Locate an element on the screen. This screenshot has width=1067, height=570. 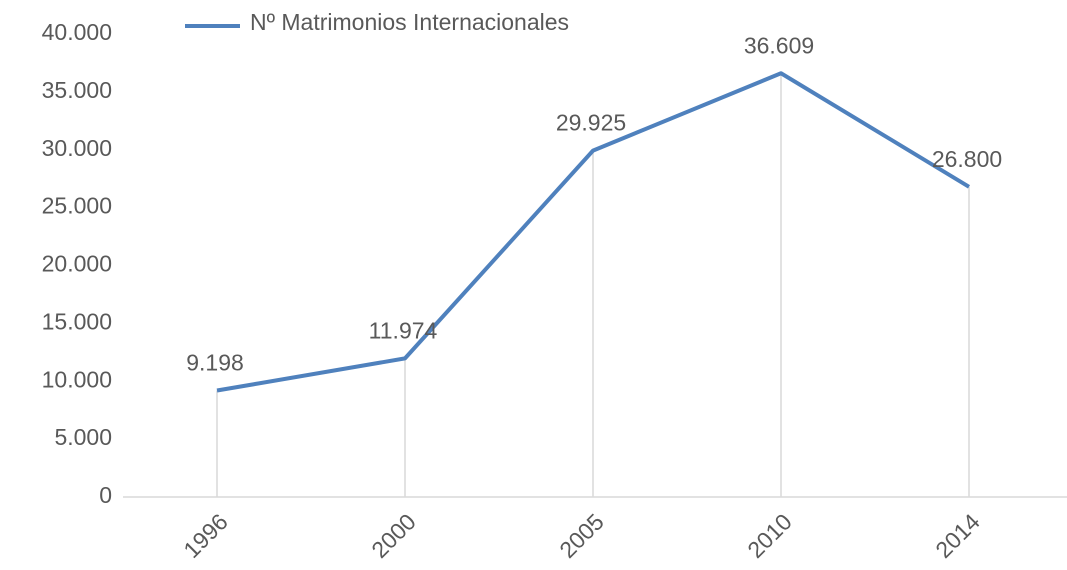
y-tick-label: 10.000 is located at coordinates (77, 379).